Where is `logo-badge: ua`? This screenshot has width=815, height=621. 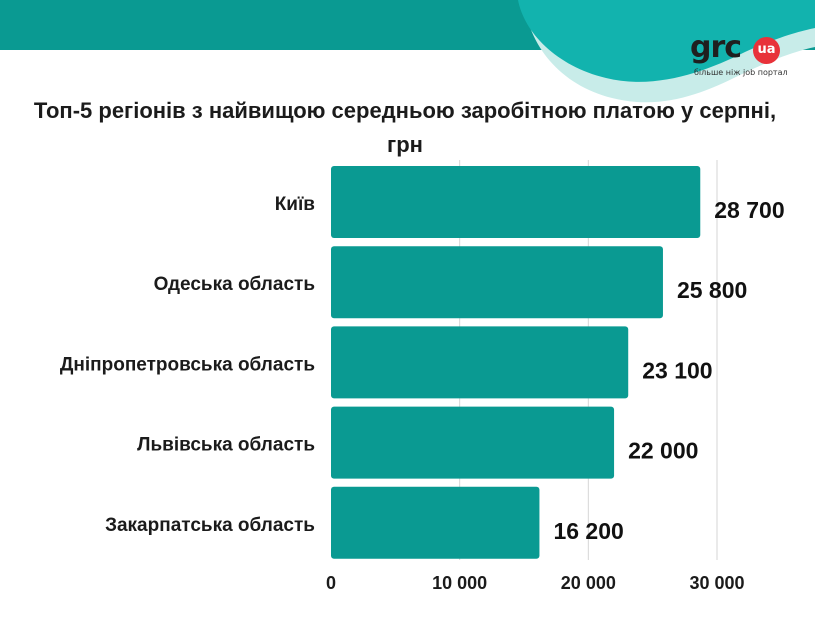 logo-badge: ua is located at coordinates (766, 50).